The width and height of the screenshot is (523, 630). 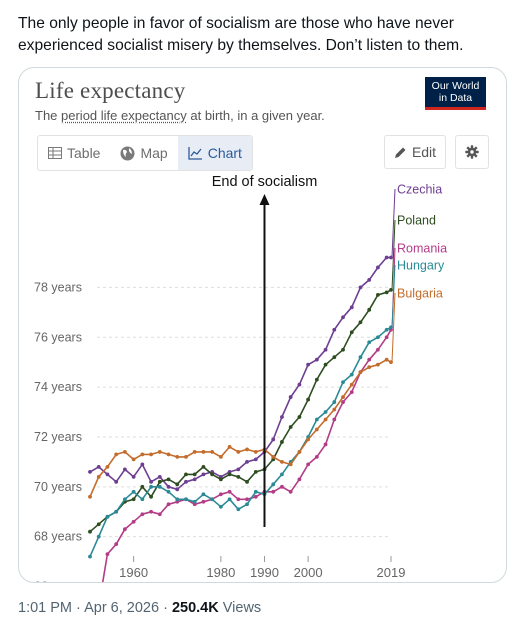 What do you see at coordinates (393, 223) in the screenshot?
I see `legend-connector-czechia` at bounding box center [393, 223].